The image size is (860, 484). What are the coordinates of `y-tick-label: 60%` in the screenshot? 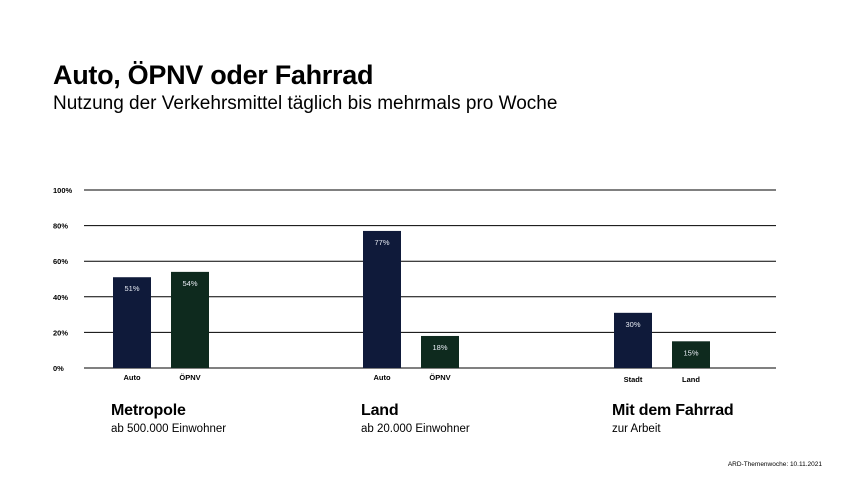 It's located at (60, 261).